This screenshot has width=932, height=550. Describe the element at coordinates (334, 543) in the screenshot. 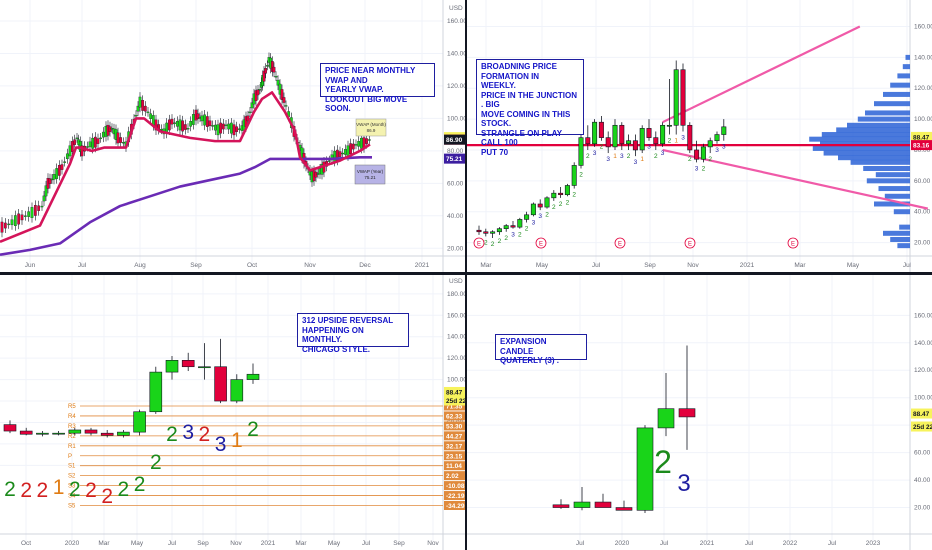

I see `x-tick-label: May` at that location.